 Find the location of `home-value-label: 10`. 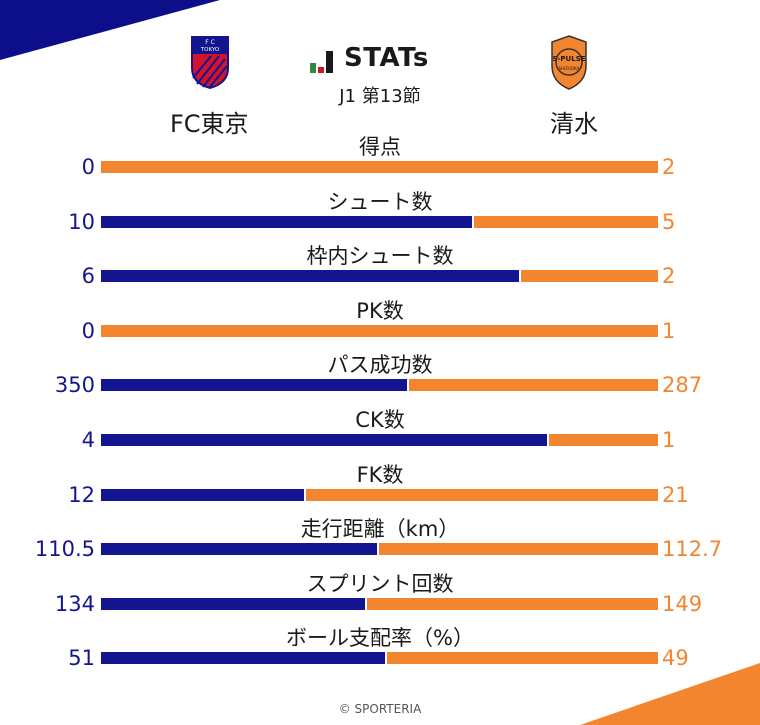

home-value-label: 10 is located at coordinates (81, 221).